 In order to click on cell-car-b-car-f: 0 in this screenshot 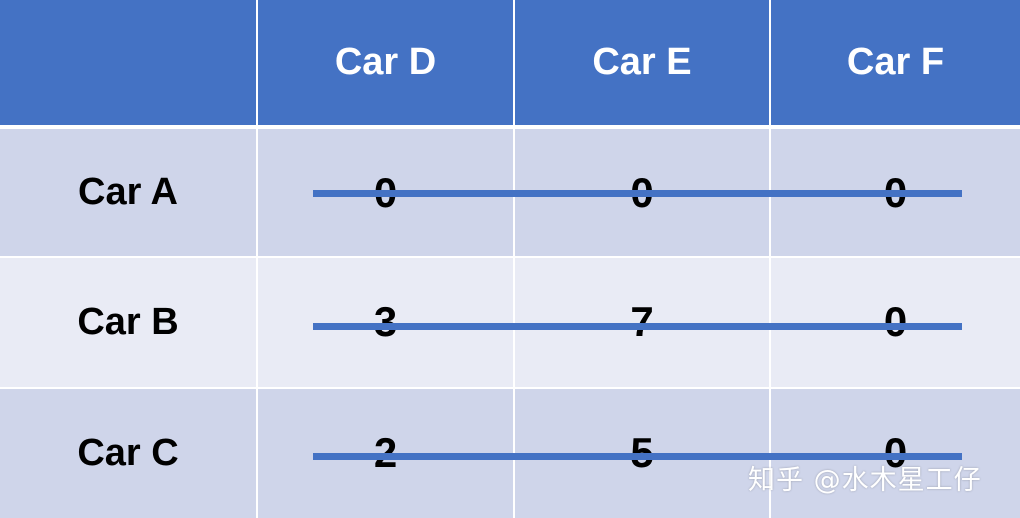, I will do `click(894, 322)`.